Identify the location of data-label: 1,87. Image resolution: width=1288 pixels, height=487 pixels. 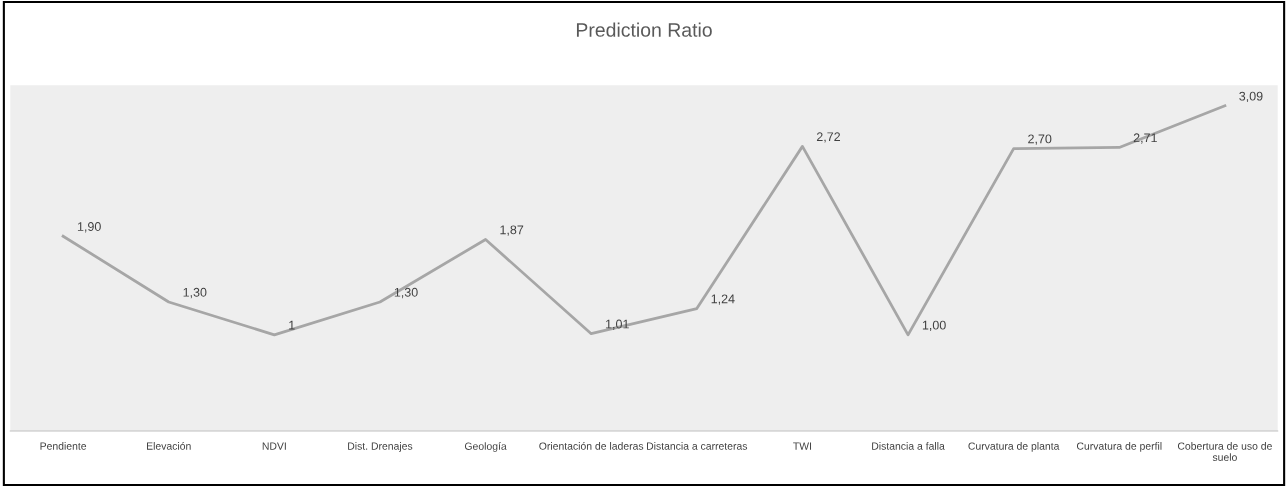
(512, 230).